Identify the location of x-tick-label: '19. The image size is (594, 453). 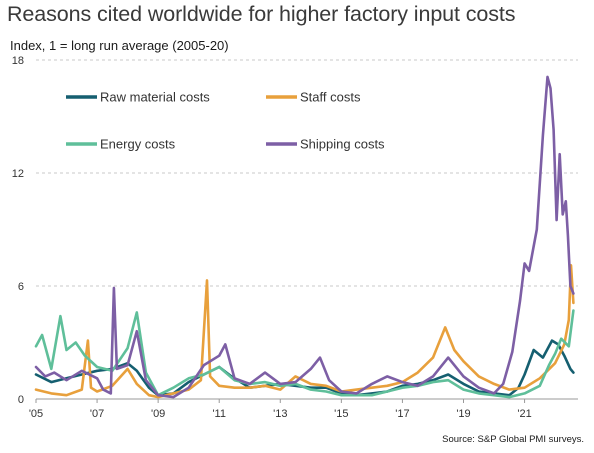
(463, 414).